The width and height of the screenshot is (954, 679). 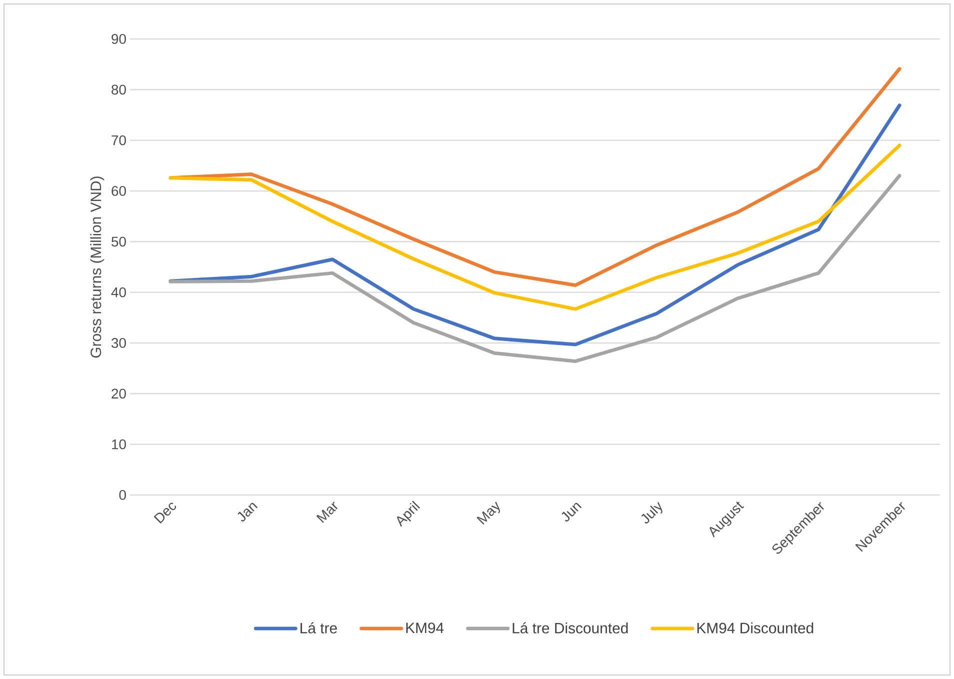 I want to click on x-tick-label: July, so click(x=651, y=513).